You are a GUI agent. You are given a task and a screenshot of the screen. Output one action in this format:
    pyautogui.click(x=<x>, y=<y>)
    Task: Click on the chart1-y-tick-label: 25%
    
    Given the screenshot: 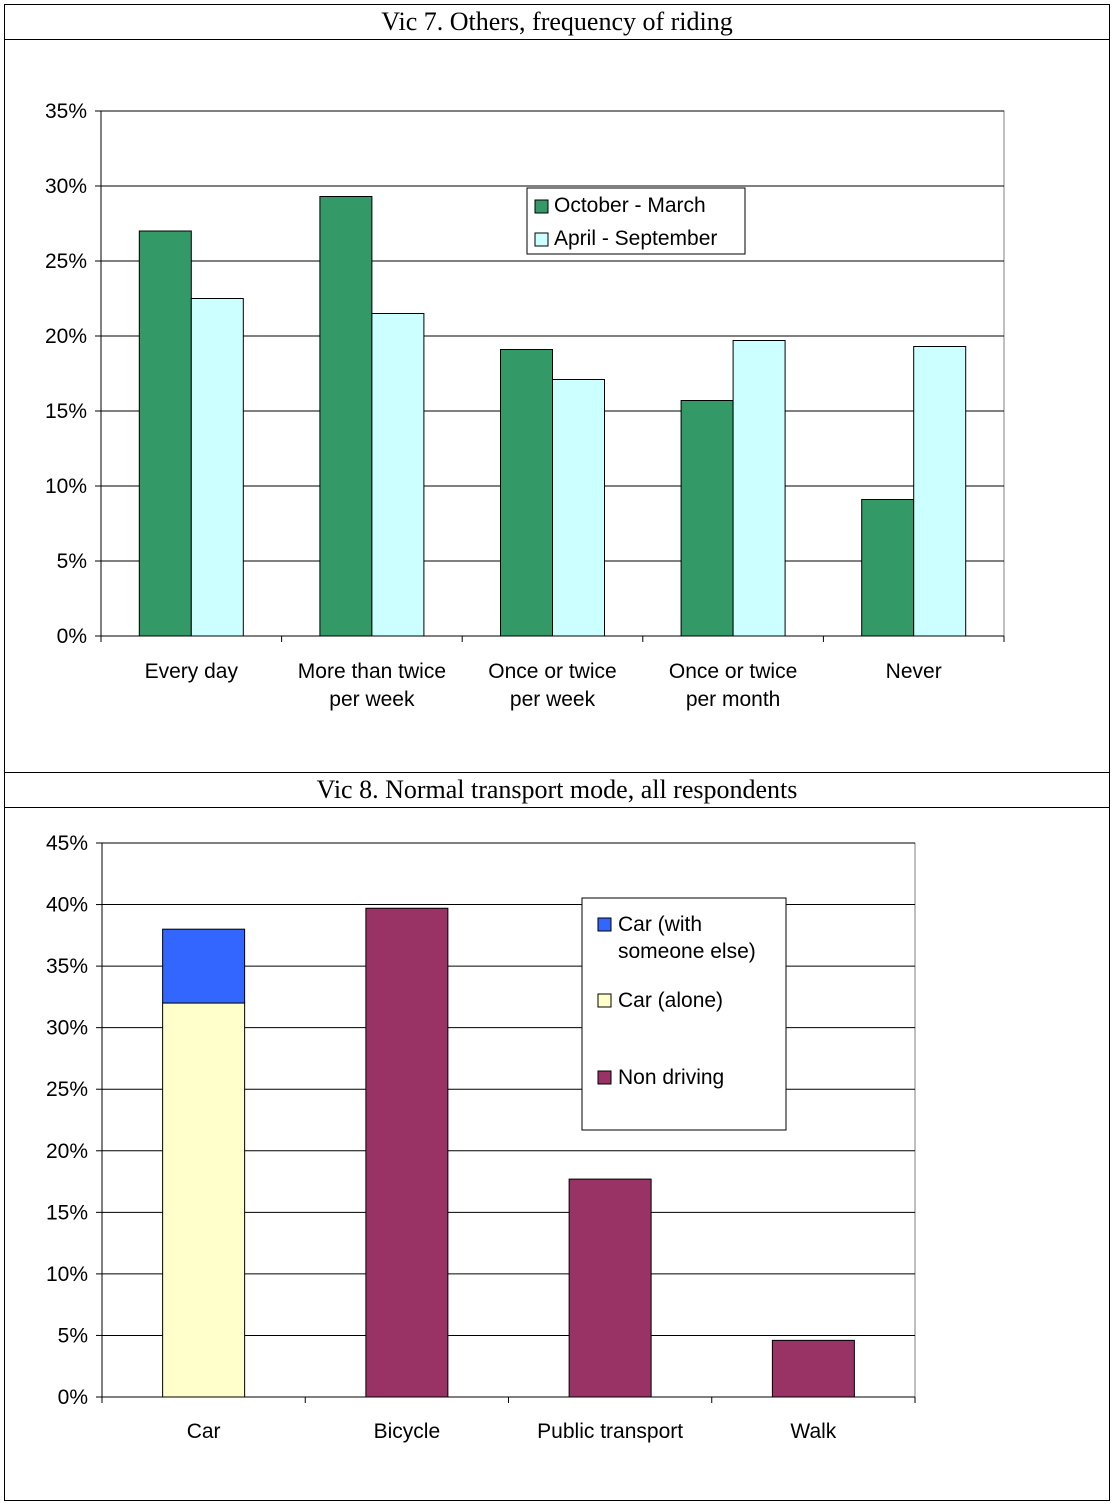 What is the action you would take?
    pyautogui.click(x=66, y=261)
    